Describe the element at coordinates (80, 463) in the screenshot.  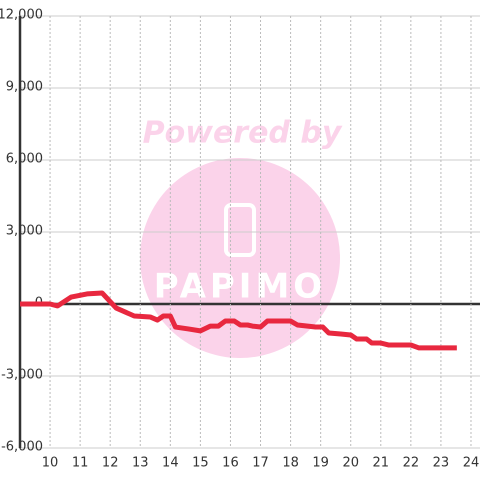
I see `x-tick-label: 11` at that location.